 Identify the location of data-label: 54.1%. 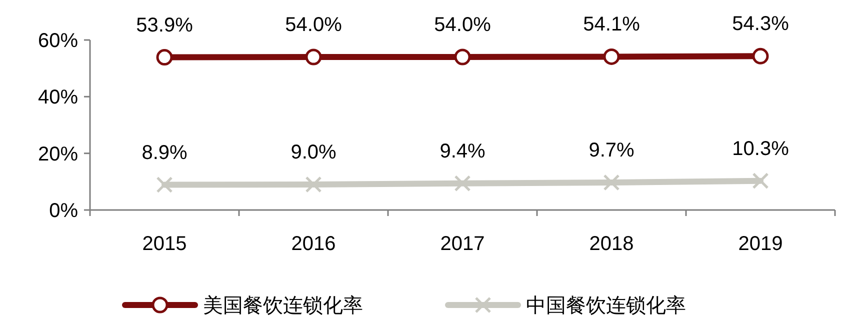
(611, 25).